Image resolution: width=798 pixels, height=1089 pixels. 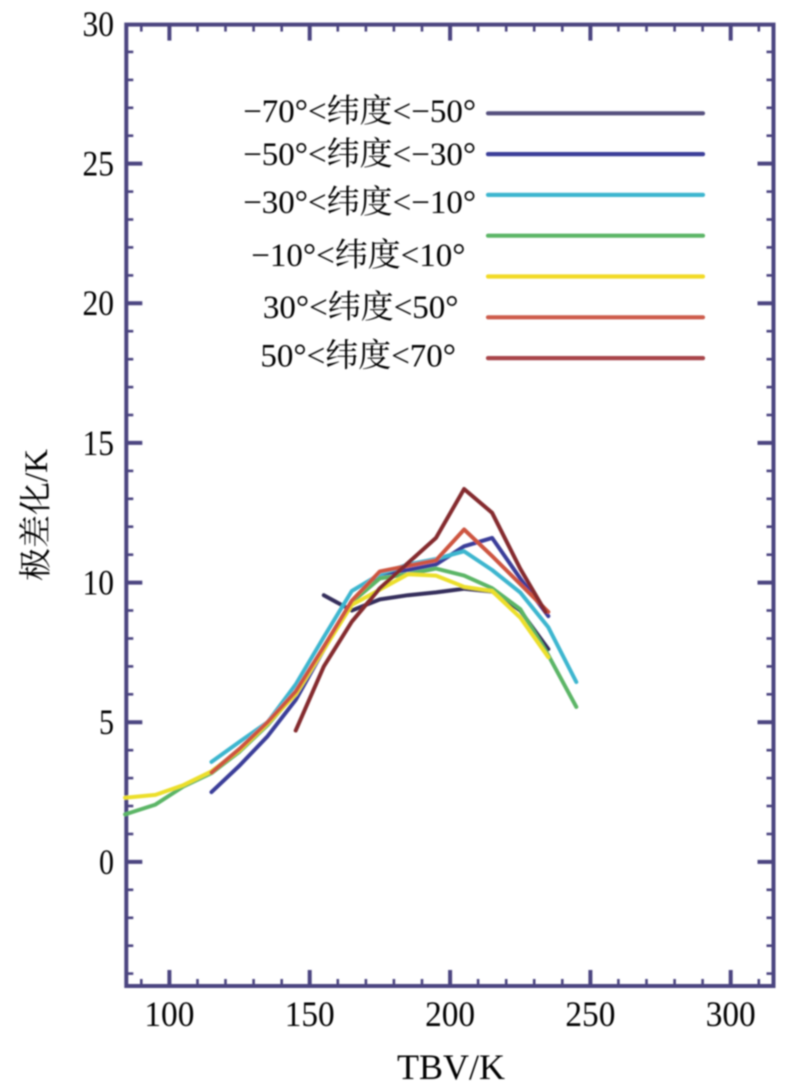 I want to click on svg-text: −70°<, so click(x=284, y=112).